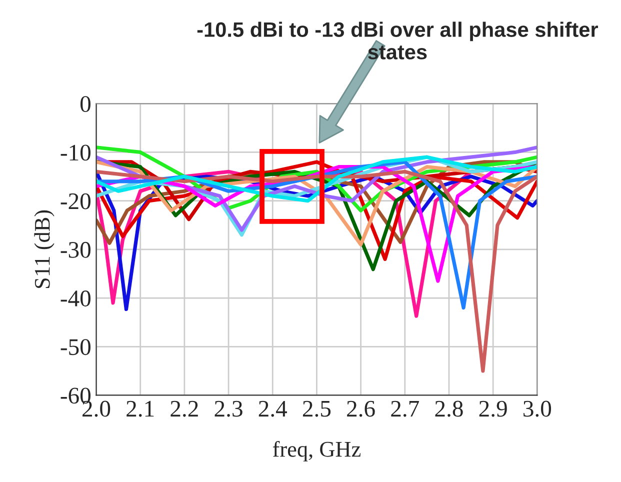  What do you see at coordinates (316, 451) in the screenshot?
I see `x-axis-title: freq, GHz` at bounding box center [316, 451].